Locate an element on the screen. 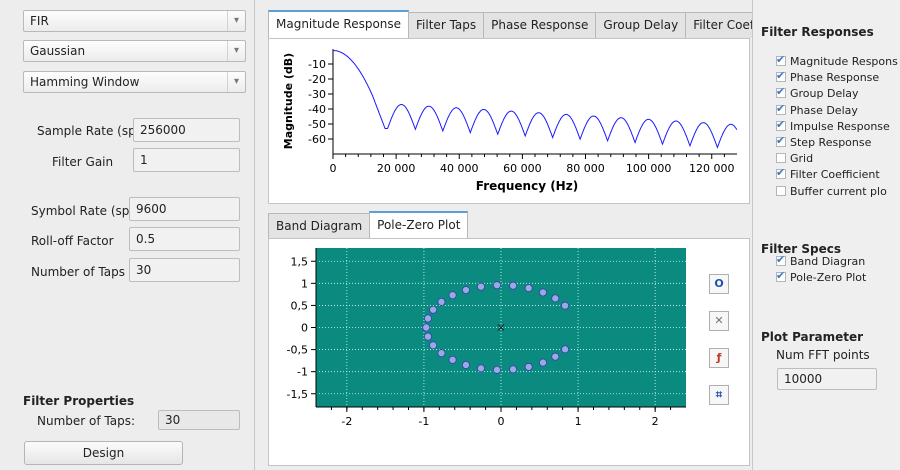  plot-parameter-title: Plot Parameter is located at coordinates (812, 337).